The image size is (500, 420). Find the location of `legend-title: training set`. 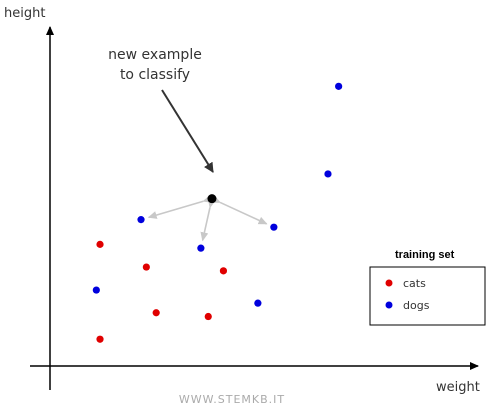

legend-title: training set is located at coordinates (425, 255).